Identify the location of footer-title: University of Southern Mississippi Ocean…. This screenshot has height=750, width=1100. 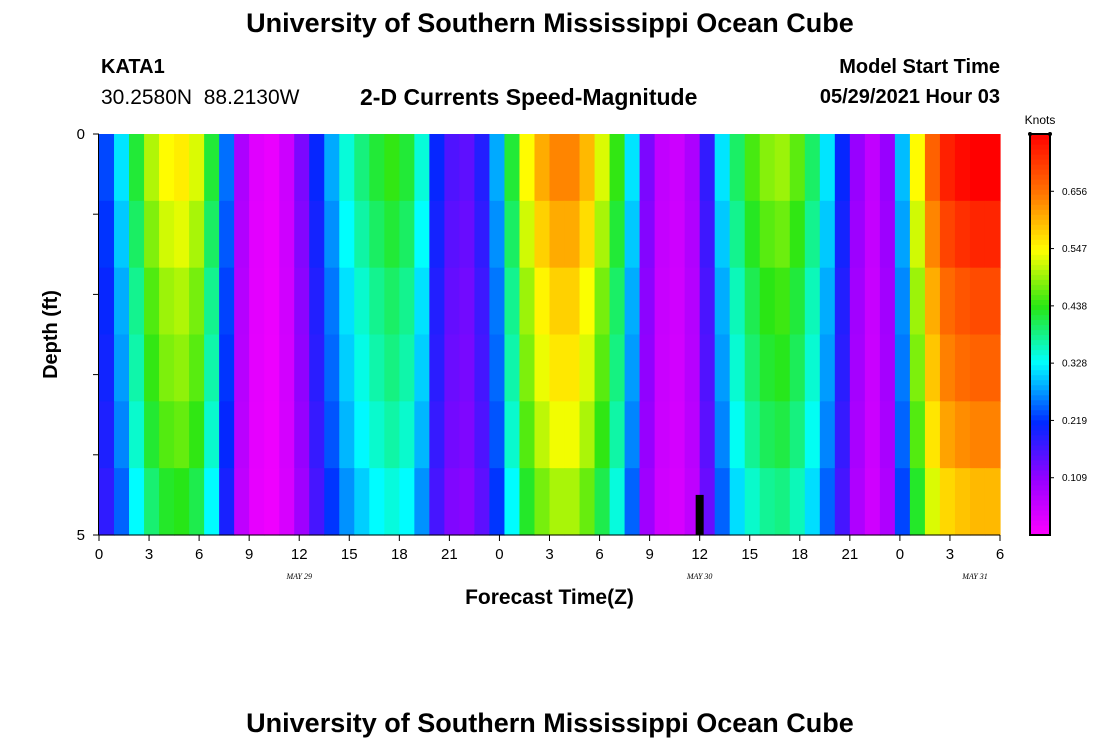
(550, 723).